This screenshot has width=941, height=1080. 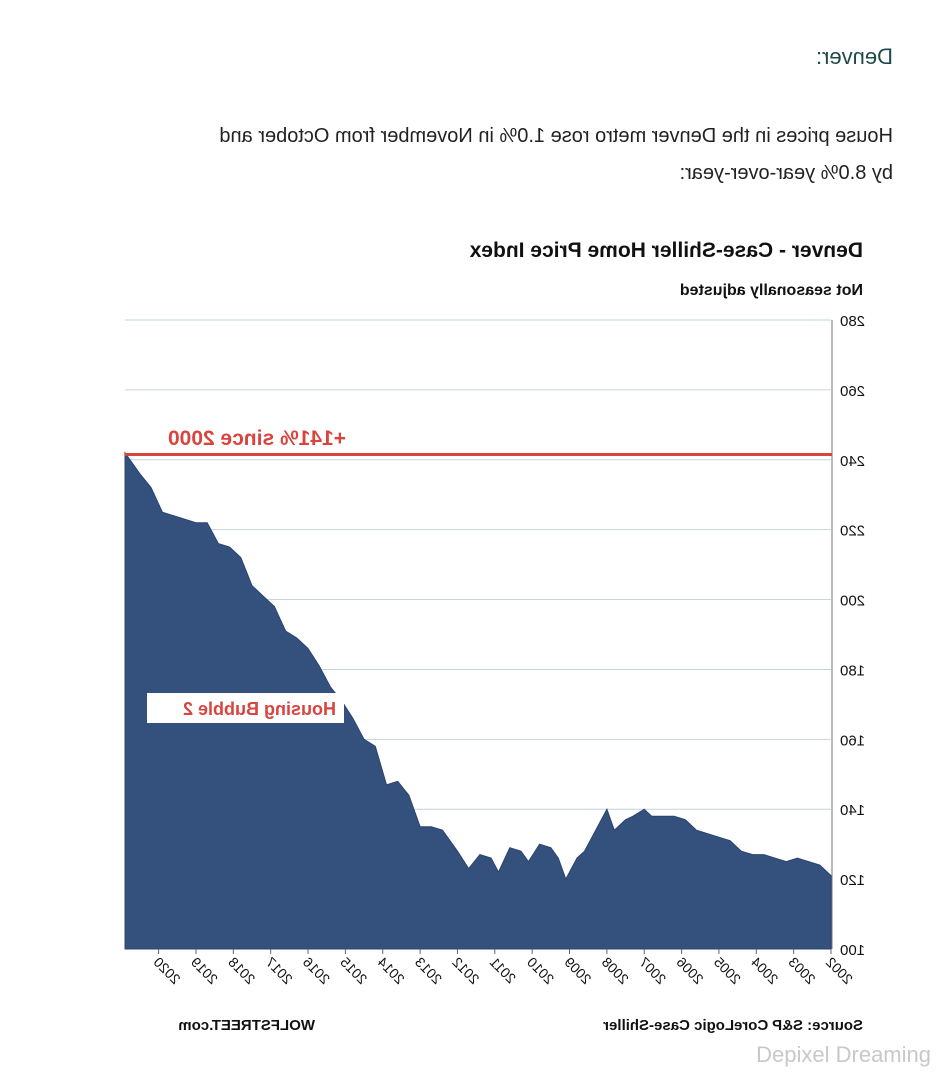 What do you see at coordinates (241, 970) in the screenshot?
I see `x-tick-label: 2018` at bounding box center [241, 970].